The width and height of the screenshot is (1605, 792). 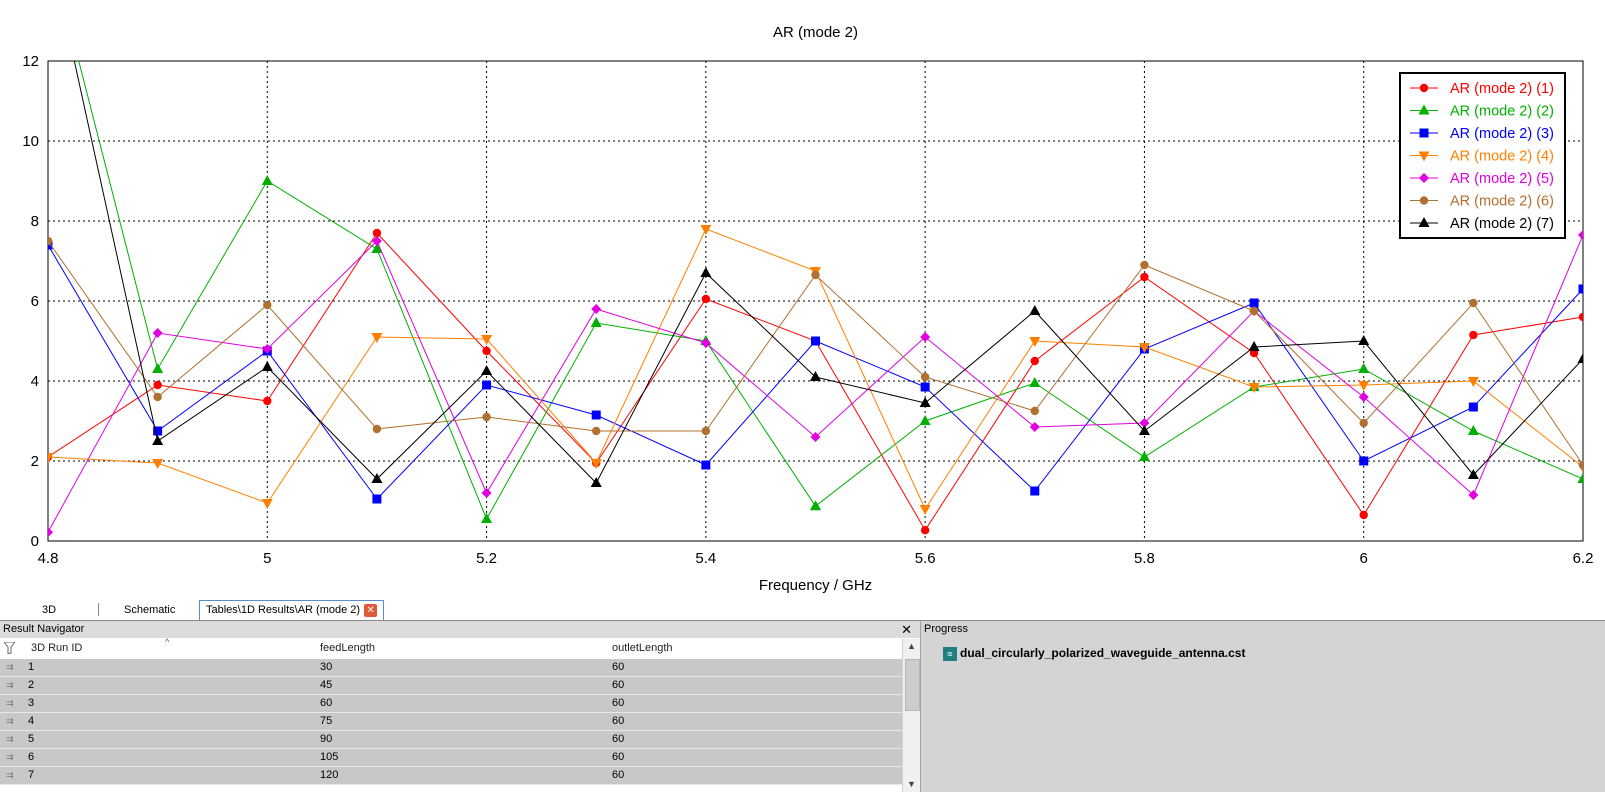 I want to click on scroll-up-icon: ▲, so click(x=911, y=646).